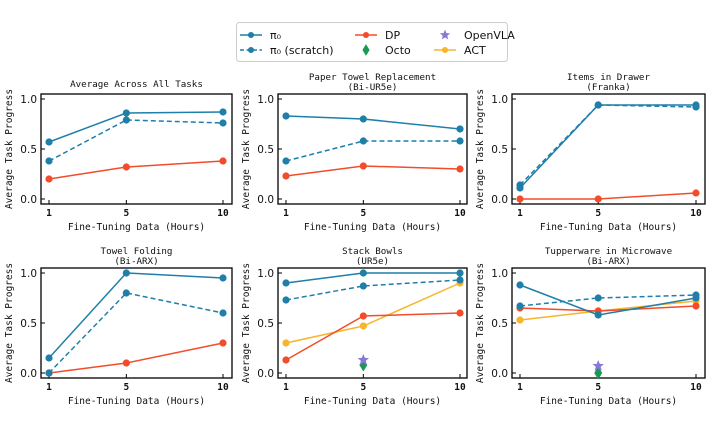 The image size is (725, 425). Describe the element at coordinates (261, 35) in the screenshot. I see `legend-entry-pi0: π₀` at that location.